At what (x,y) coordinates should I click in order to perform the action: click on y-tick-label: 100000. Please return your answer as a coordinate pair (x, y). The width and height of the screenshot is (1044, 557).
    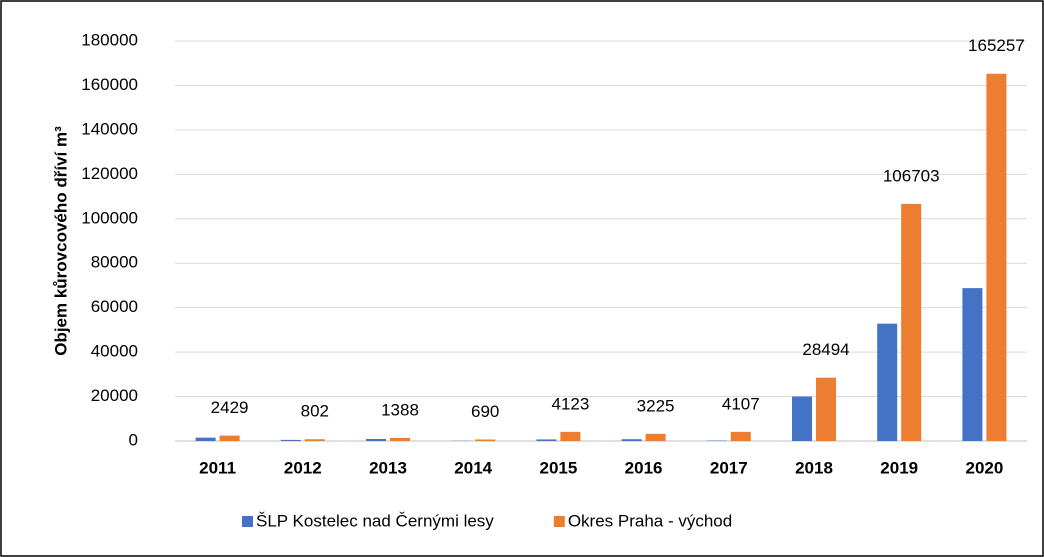
    Looking at the image, I should click on (109, 217).